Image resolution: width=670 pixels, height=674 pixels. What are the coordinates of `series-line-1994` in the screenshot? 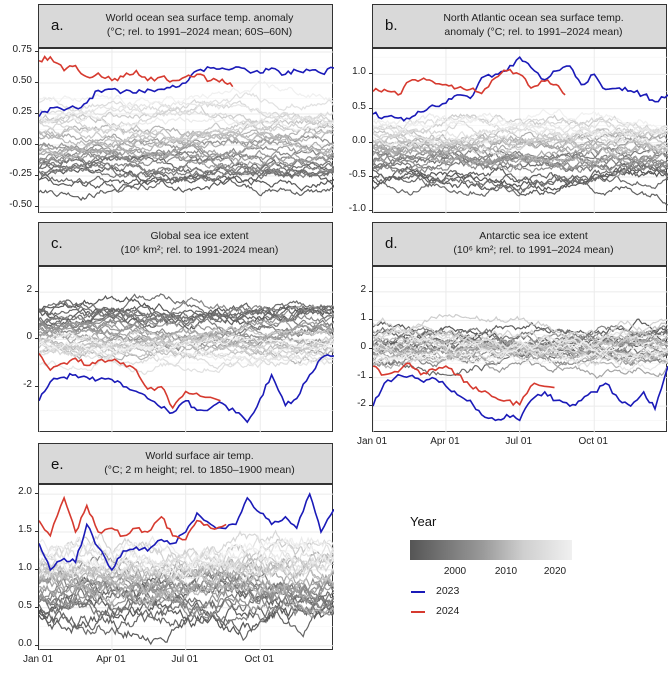 It's located at (520, 173).